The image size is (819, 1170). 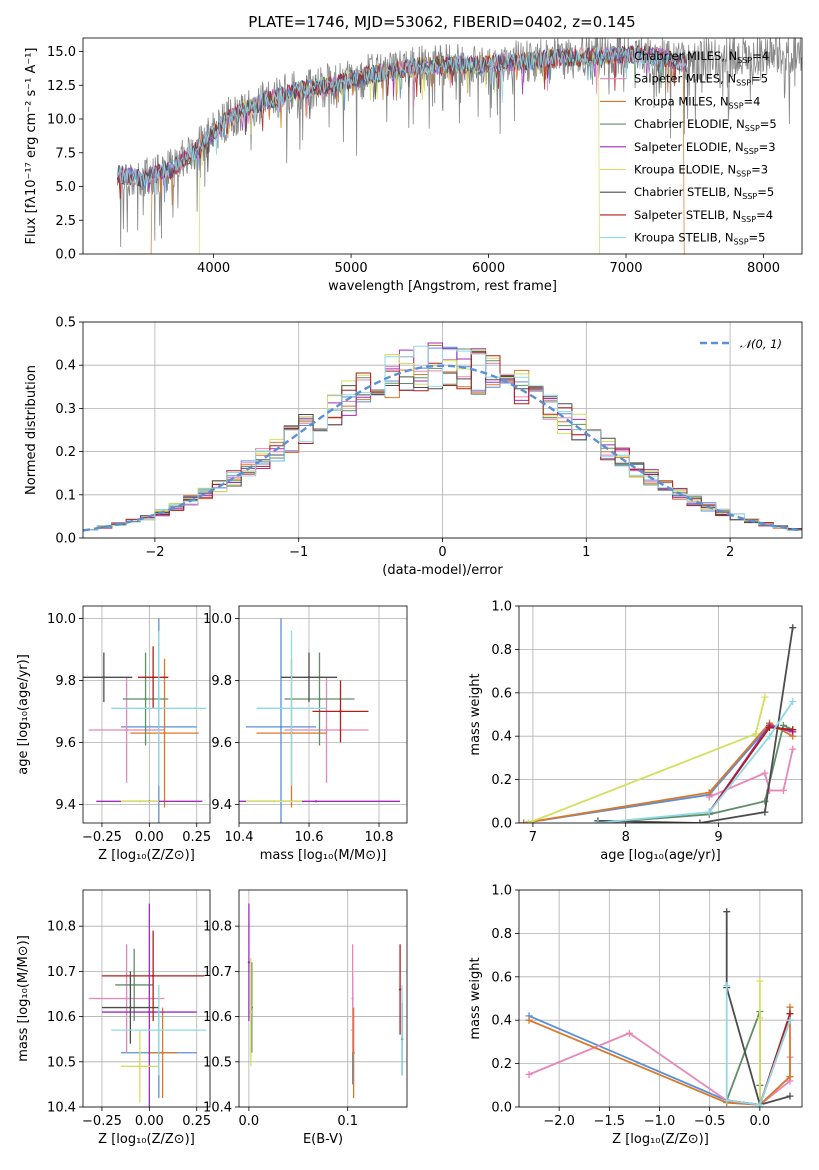 I want to click on point-kroupa-stelib, so click(x=291, y=708).